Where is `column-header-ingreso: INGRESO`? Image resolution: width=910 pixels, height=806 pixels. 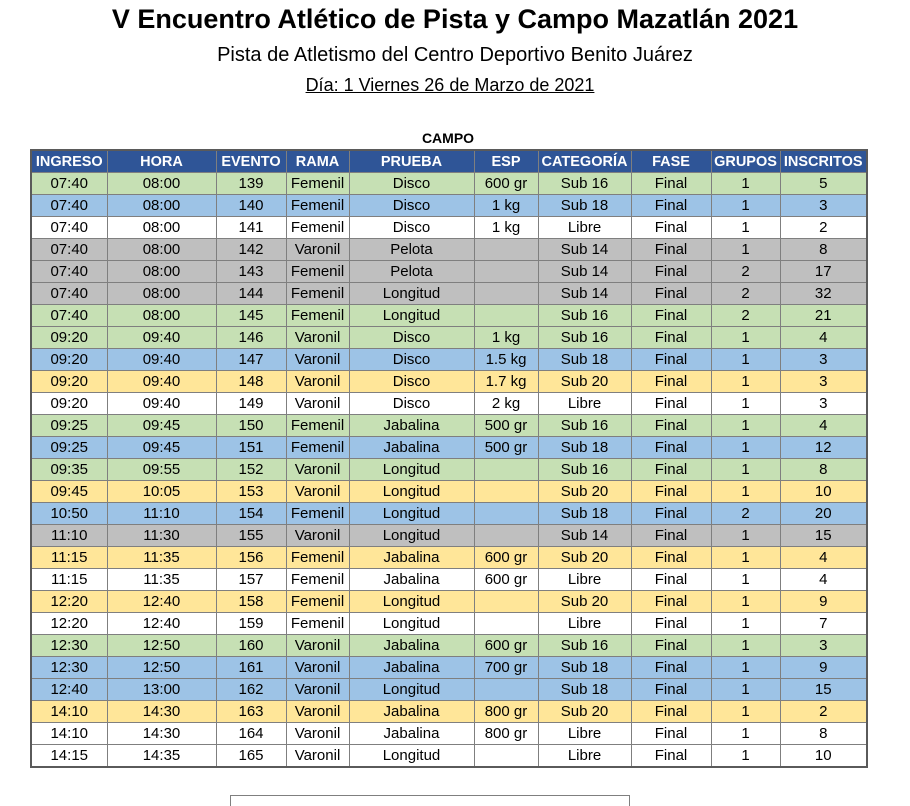 column-header-ingreso: INGRESO is located at coordinates (69, 161).